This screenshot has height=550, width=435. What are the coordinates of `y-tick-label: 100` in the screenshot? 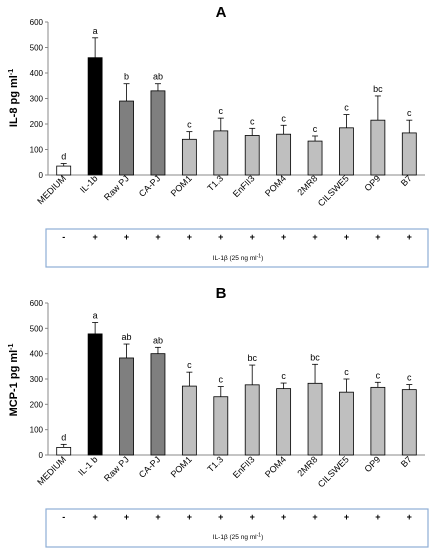 It's located at (37, 430).